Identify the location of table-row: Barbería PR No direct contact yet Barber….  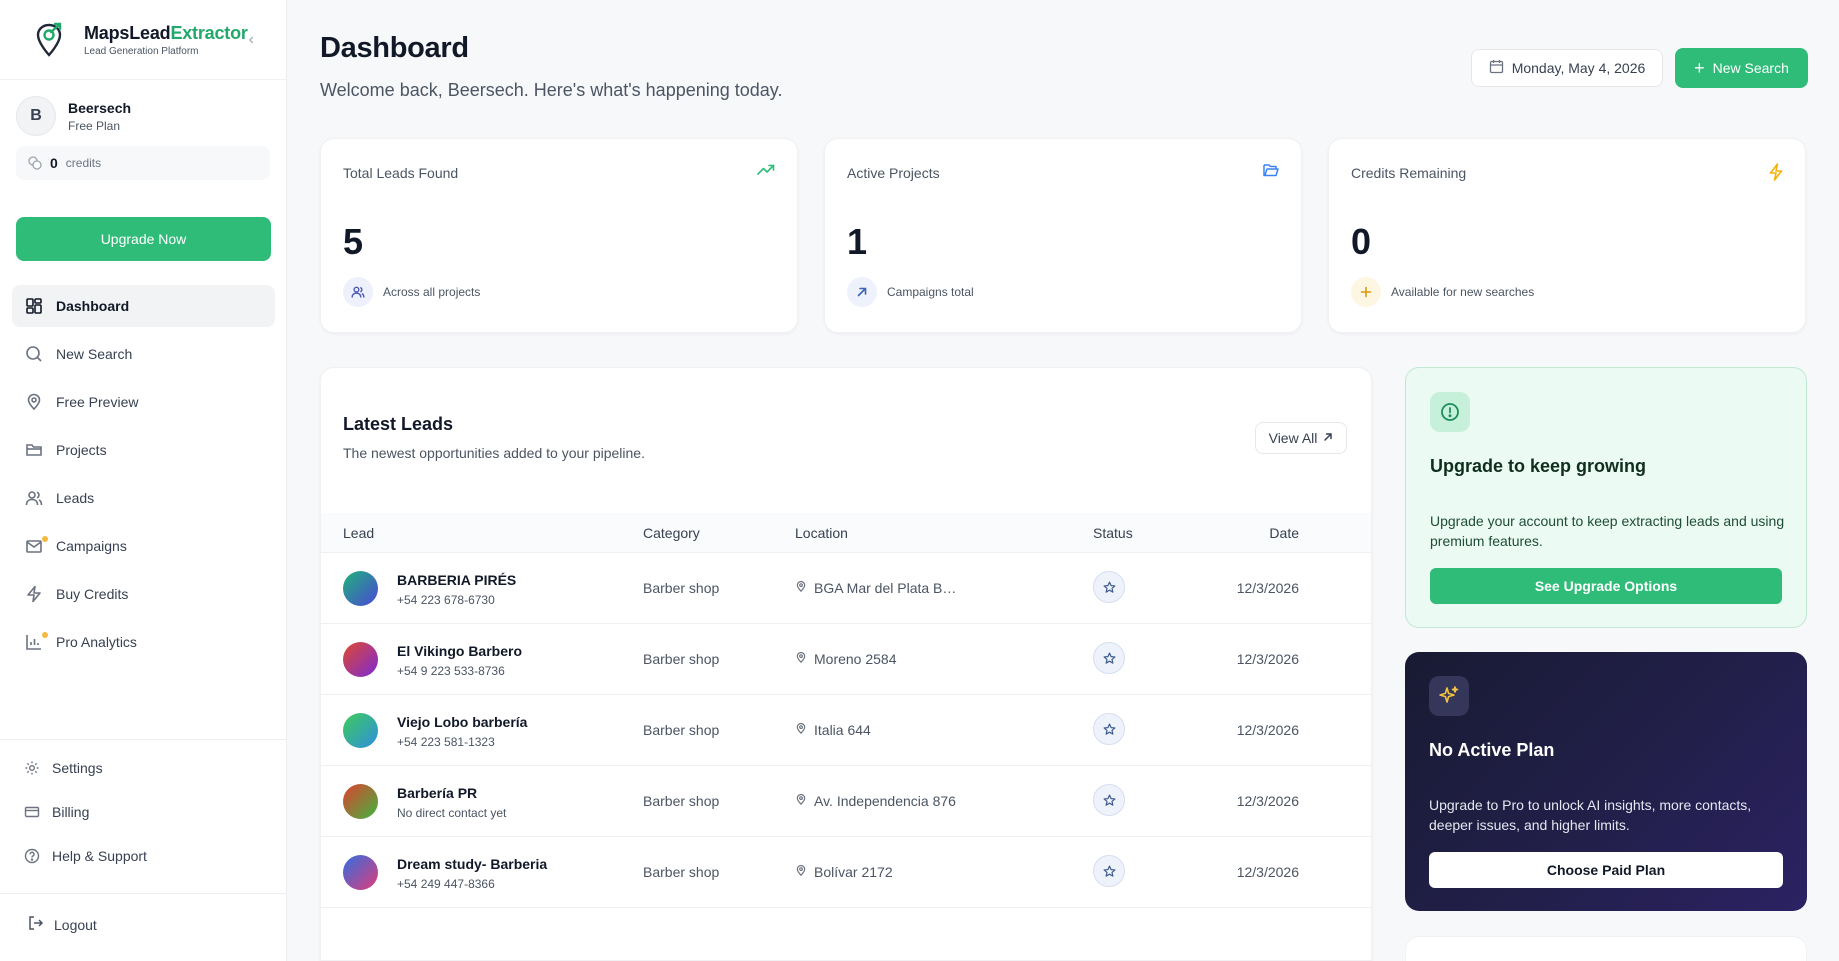
(846, 801).